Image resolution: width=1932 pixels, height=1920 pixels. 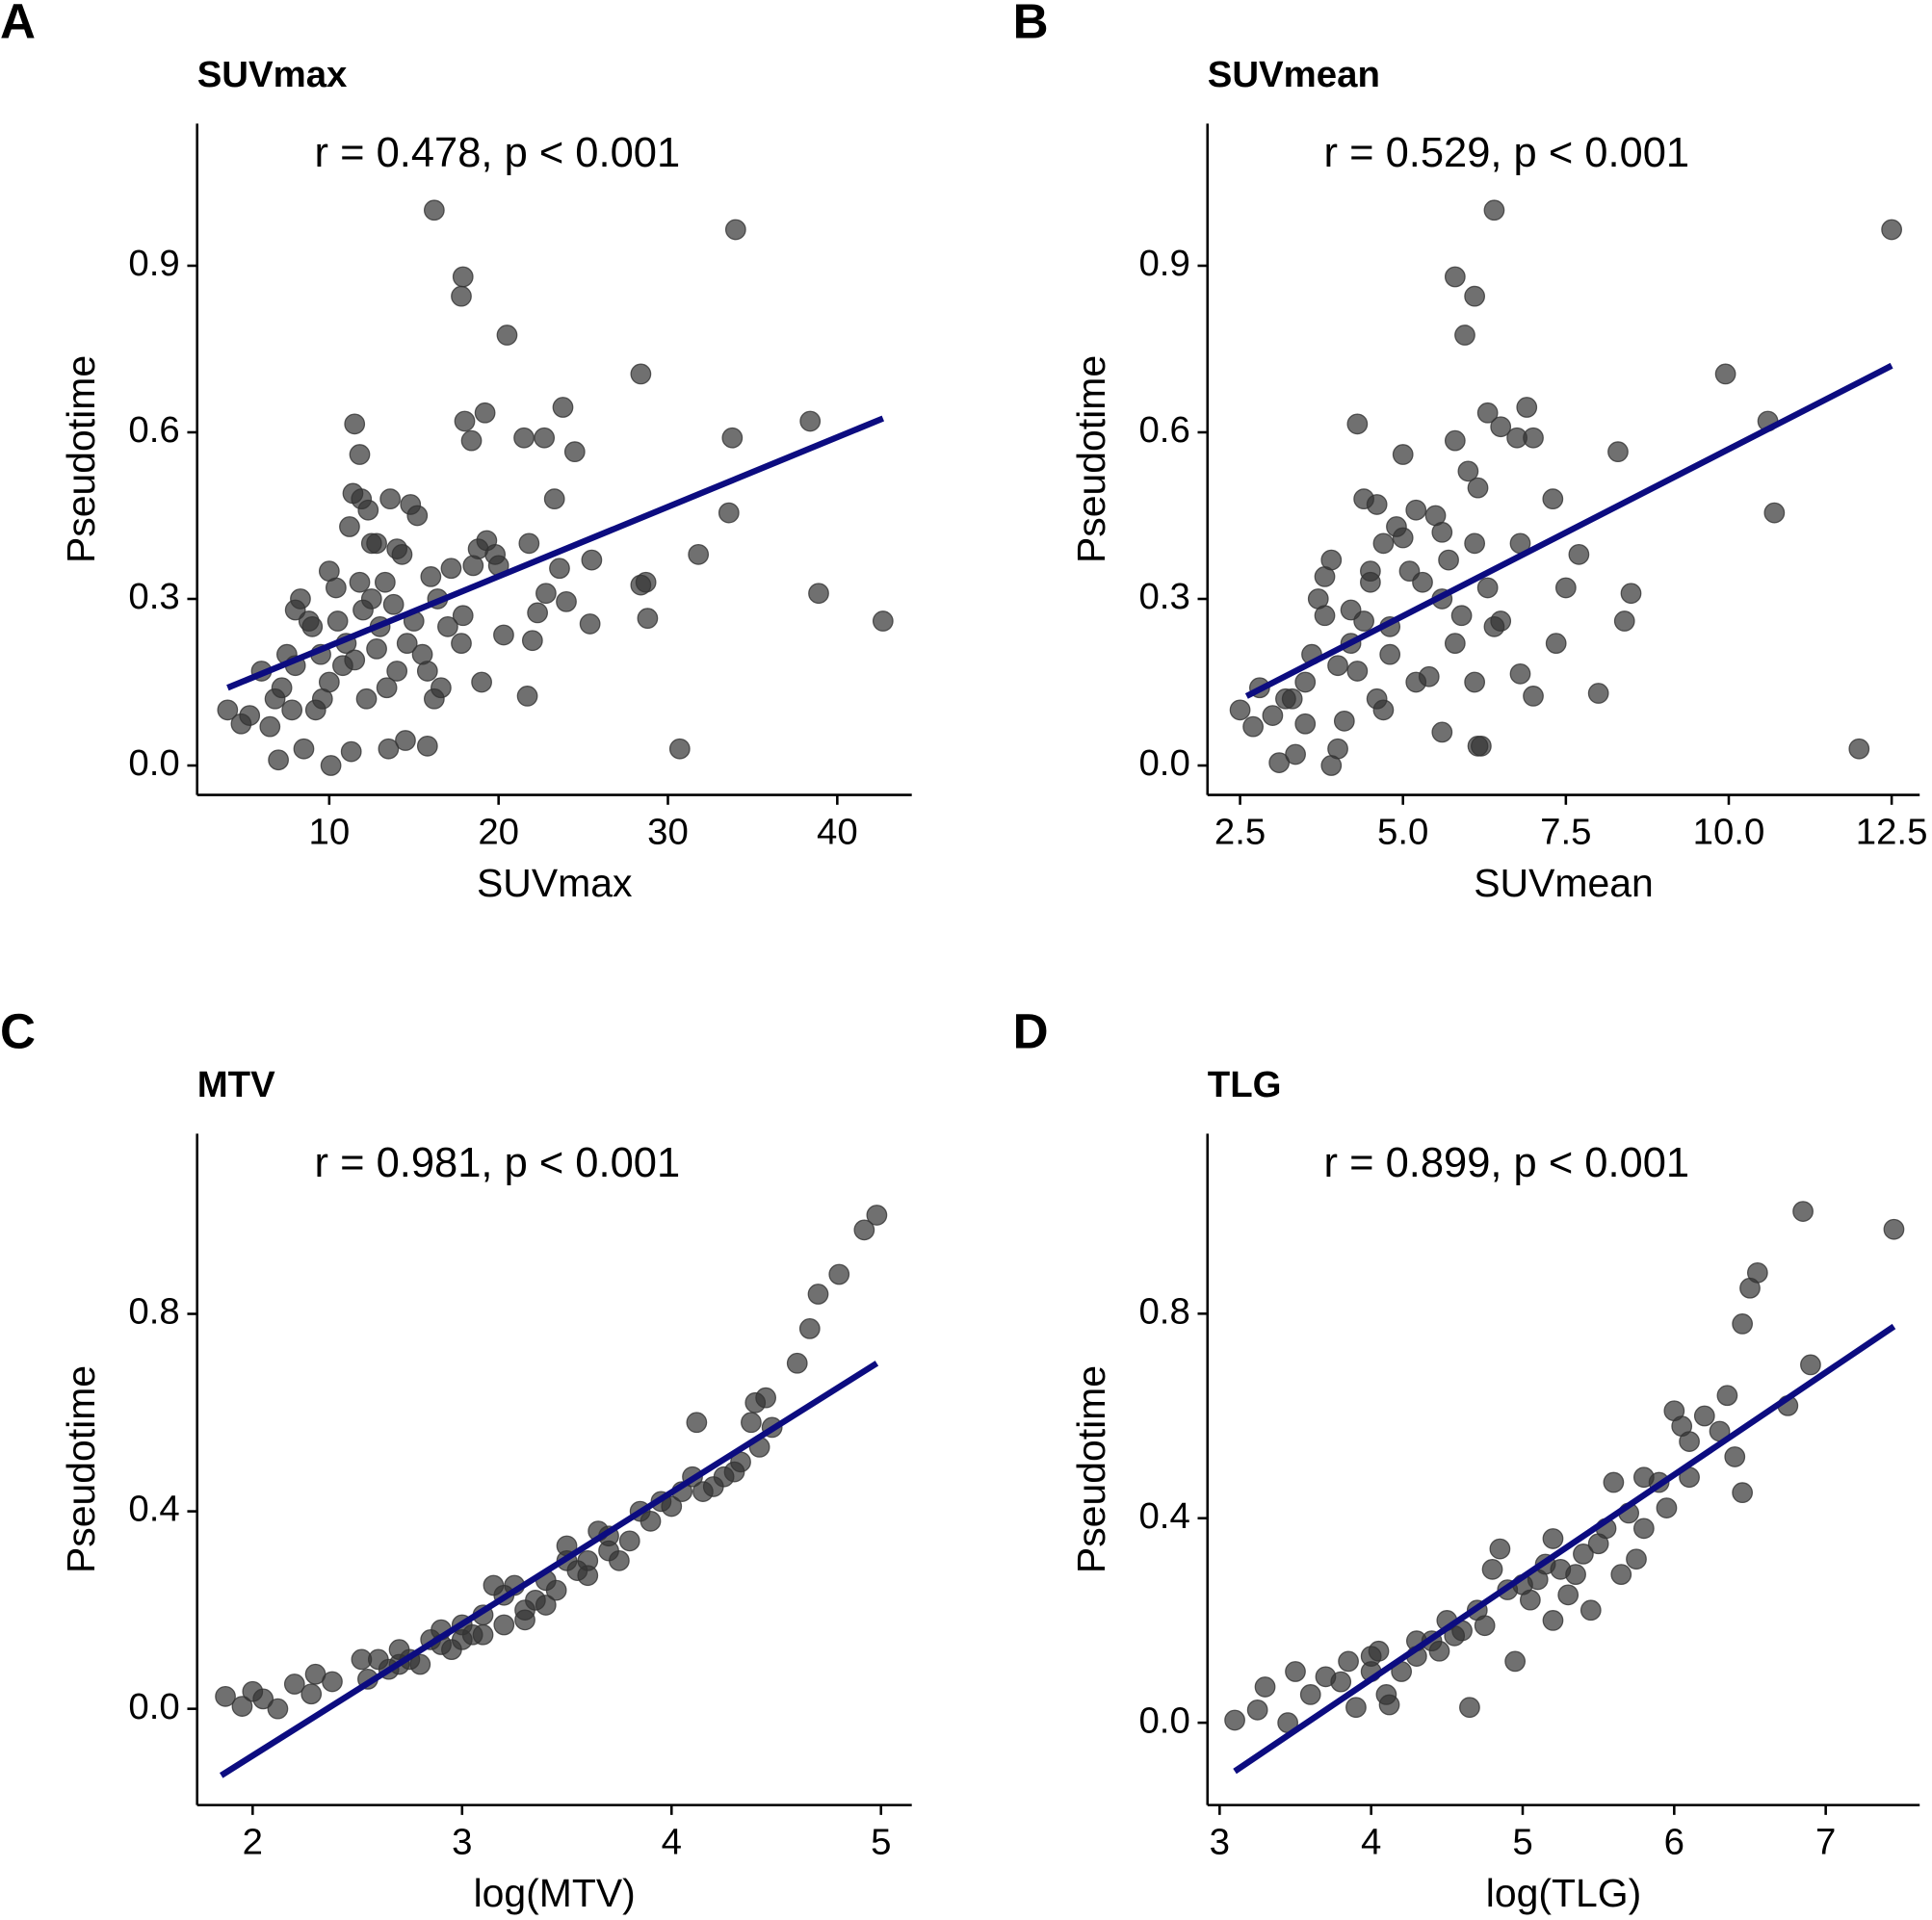 What do you see at coordinates (1564, 883) in the screenshot?
I see `x-axis-title: SUVmean` at bounding box center [1564, 883].